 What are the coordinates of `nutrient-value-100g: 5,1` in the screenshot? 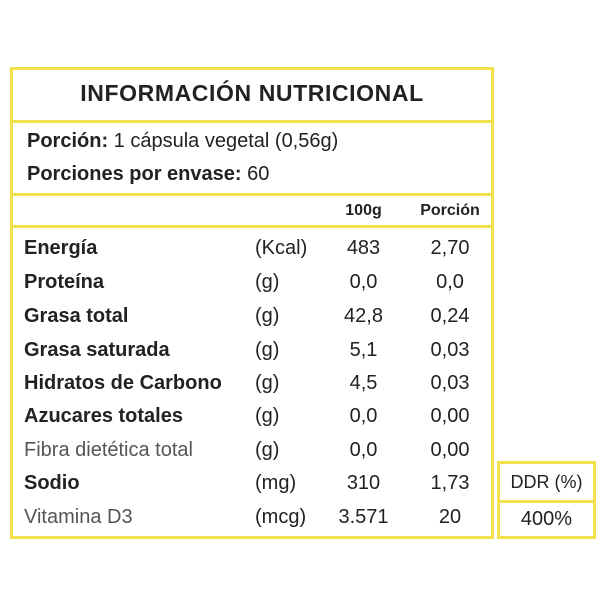 It's located at (363, 350).